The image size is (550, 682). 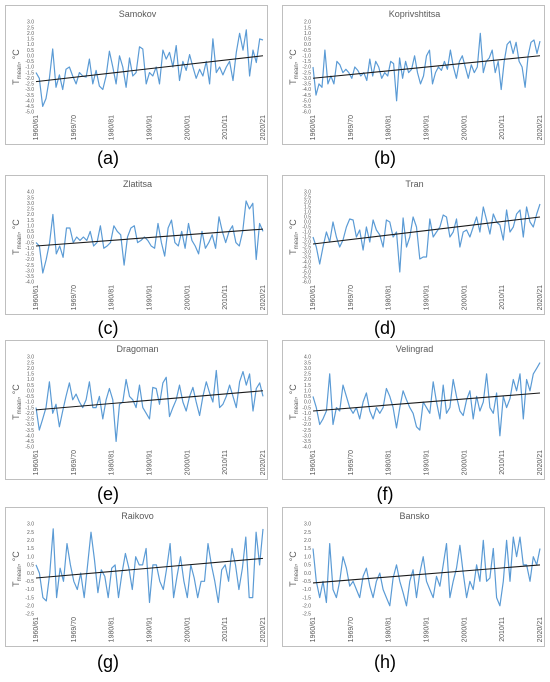 I want to click on chart-title: Velingrad, so click(x=415, y=349).